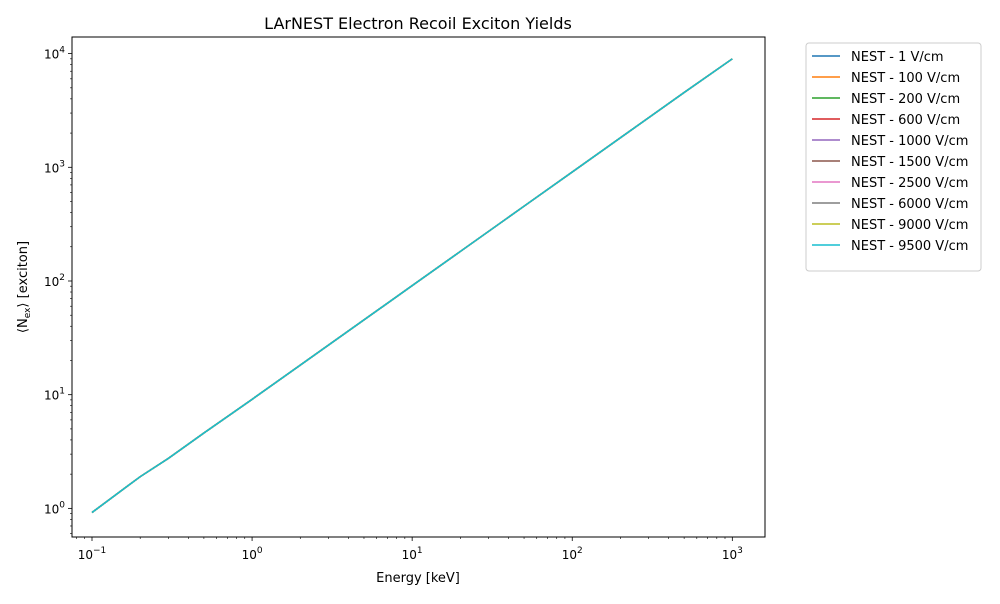 The height and width of the screenshot is (604, 1000). I want to click on x-tick-label-4: 10³, so click(732, 554).